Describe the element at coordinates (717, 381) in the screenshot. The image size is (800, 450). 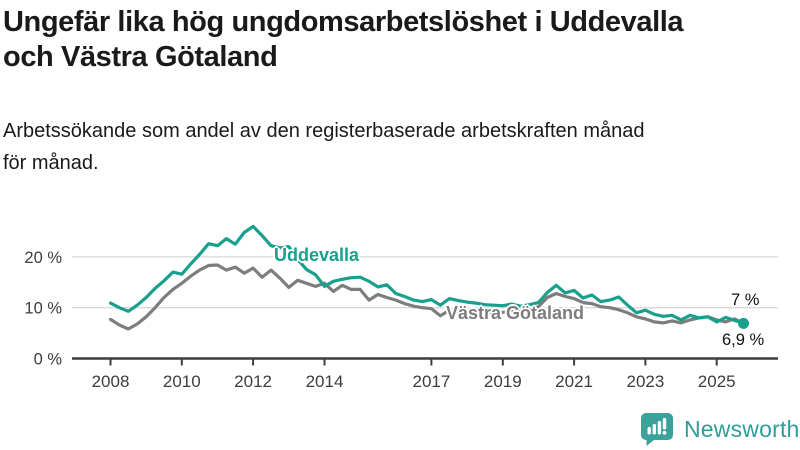
I see `x-tick-label: 2025` at that location.